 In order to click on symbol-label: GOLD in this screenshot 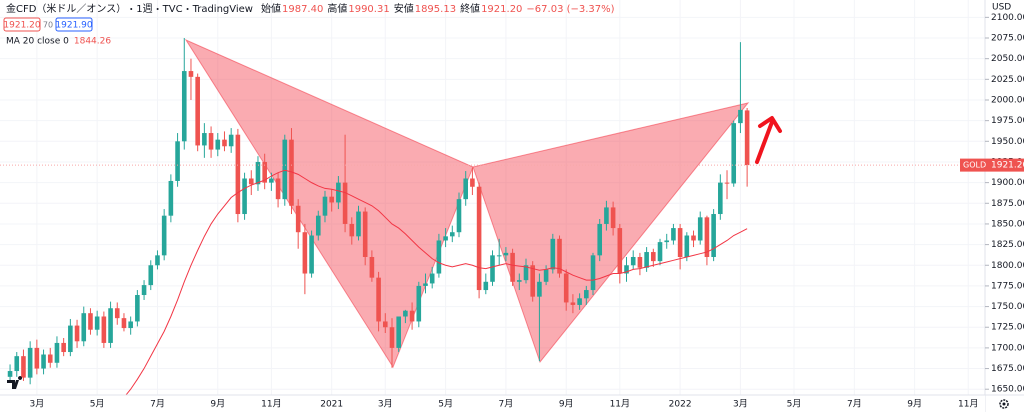, I will do `click(974, 165)`.